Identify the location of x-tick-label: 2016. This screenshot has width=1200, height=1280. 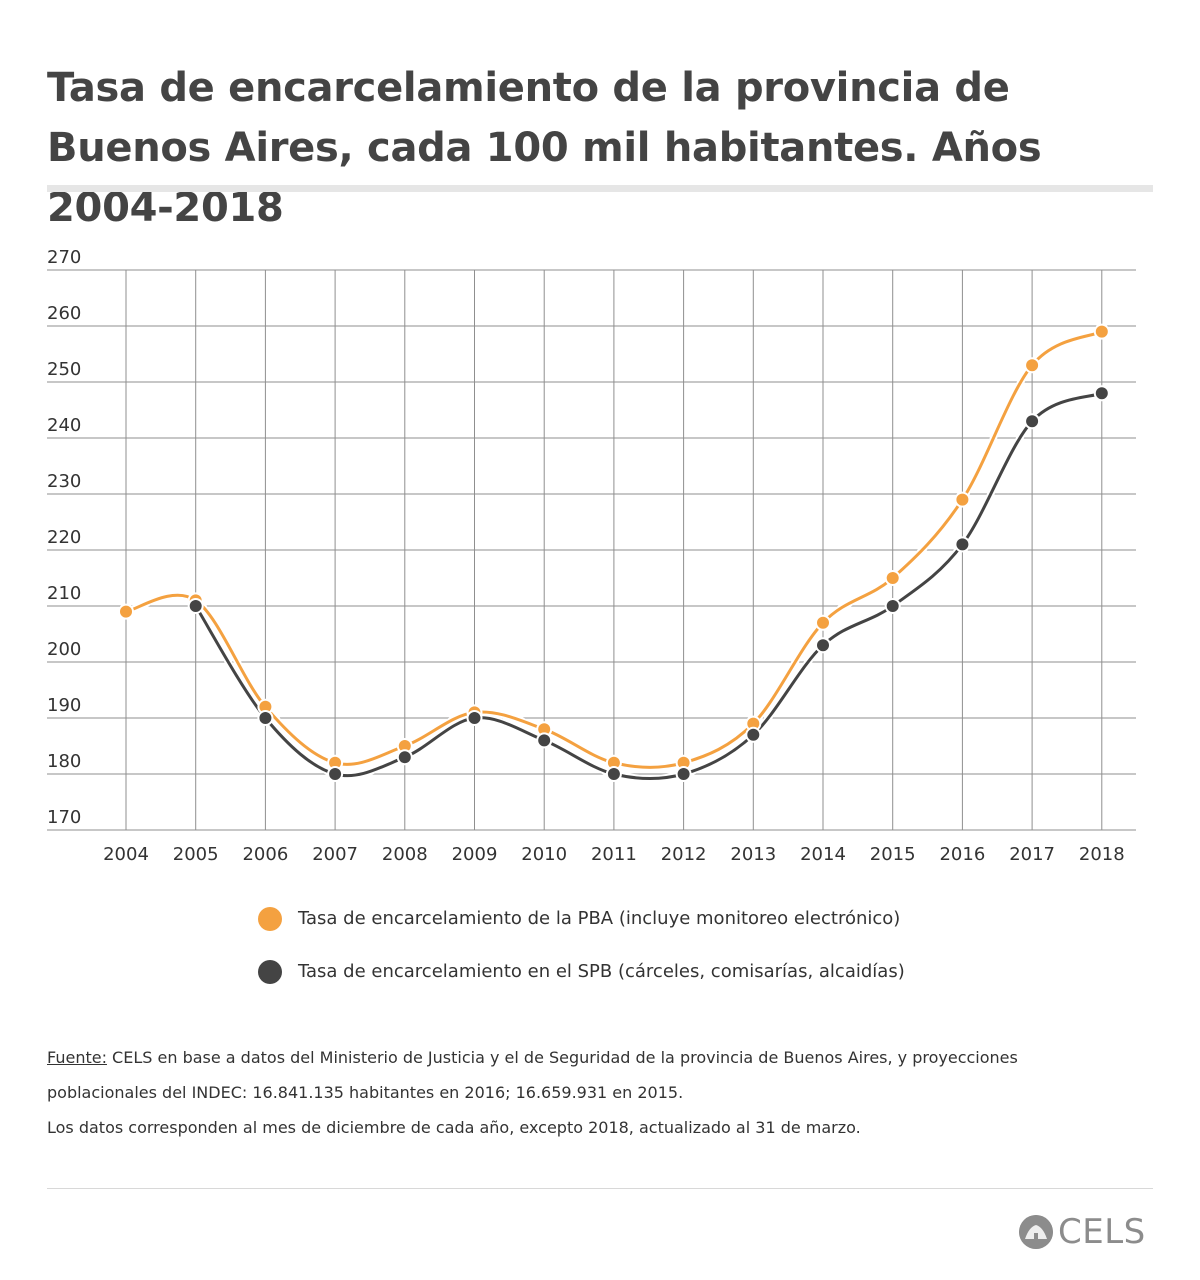
(962, 854).